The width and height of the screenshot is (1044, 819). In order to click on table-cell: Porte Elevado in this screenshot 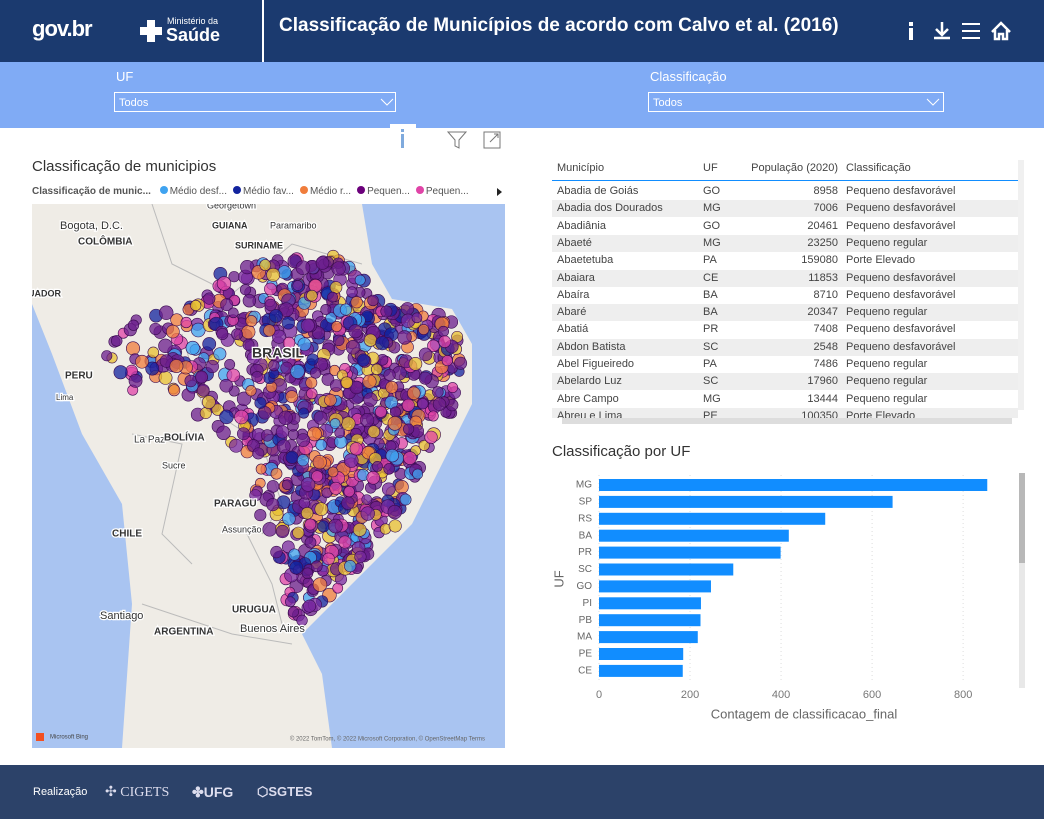, I will do `click(881, 260)`.